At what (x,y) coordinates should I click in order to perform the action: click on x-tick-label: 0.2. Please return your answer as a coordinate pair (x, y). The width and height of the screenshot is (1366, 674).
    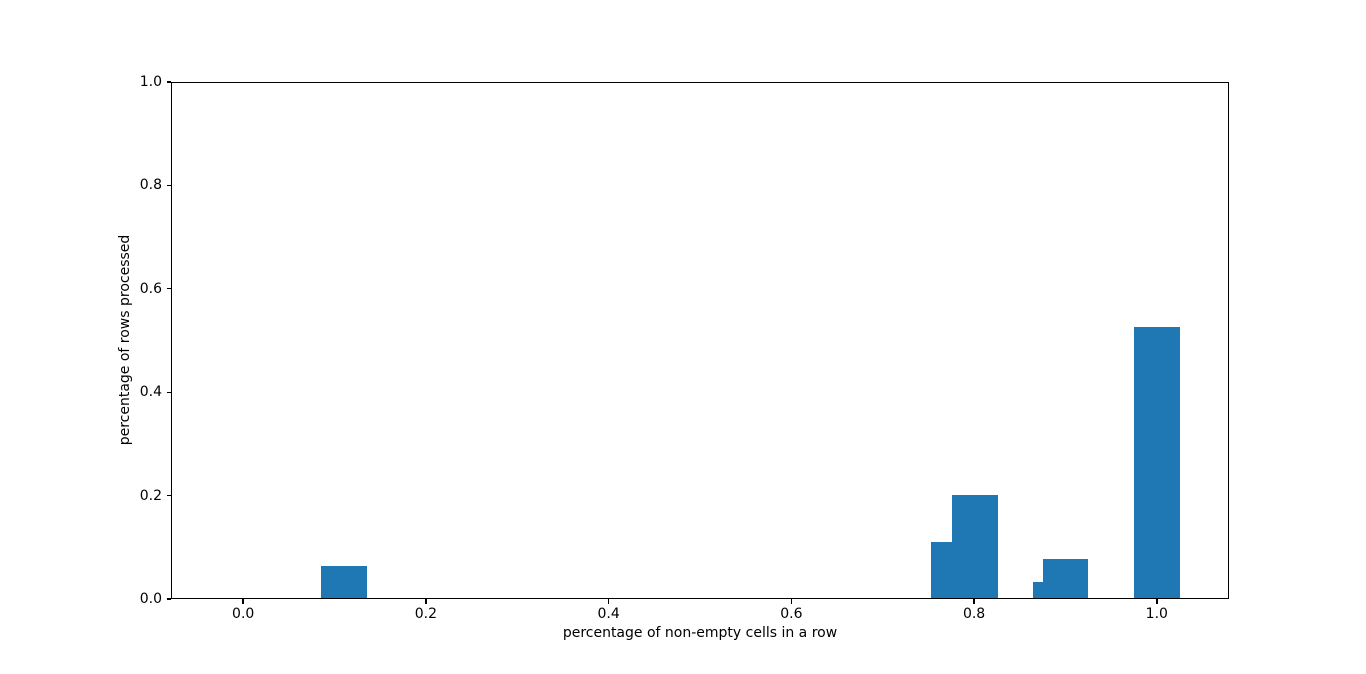
    Looking at the image, I should click on (426, 614).